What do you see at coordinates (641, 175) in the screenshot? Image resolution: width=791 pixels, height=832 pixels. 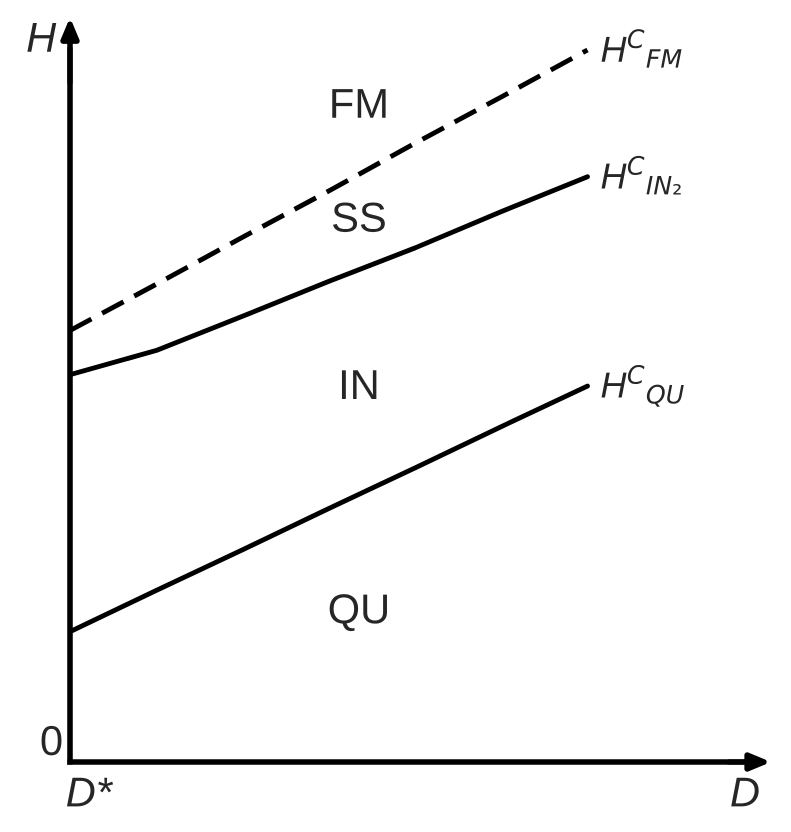 I see `series-label: H$^{C}$$_{IN₂}$` at bounding box center [641, 175].